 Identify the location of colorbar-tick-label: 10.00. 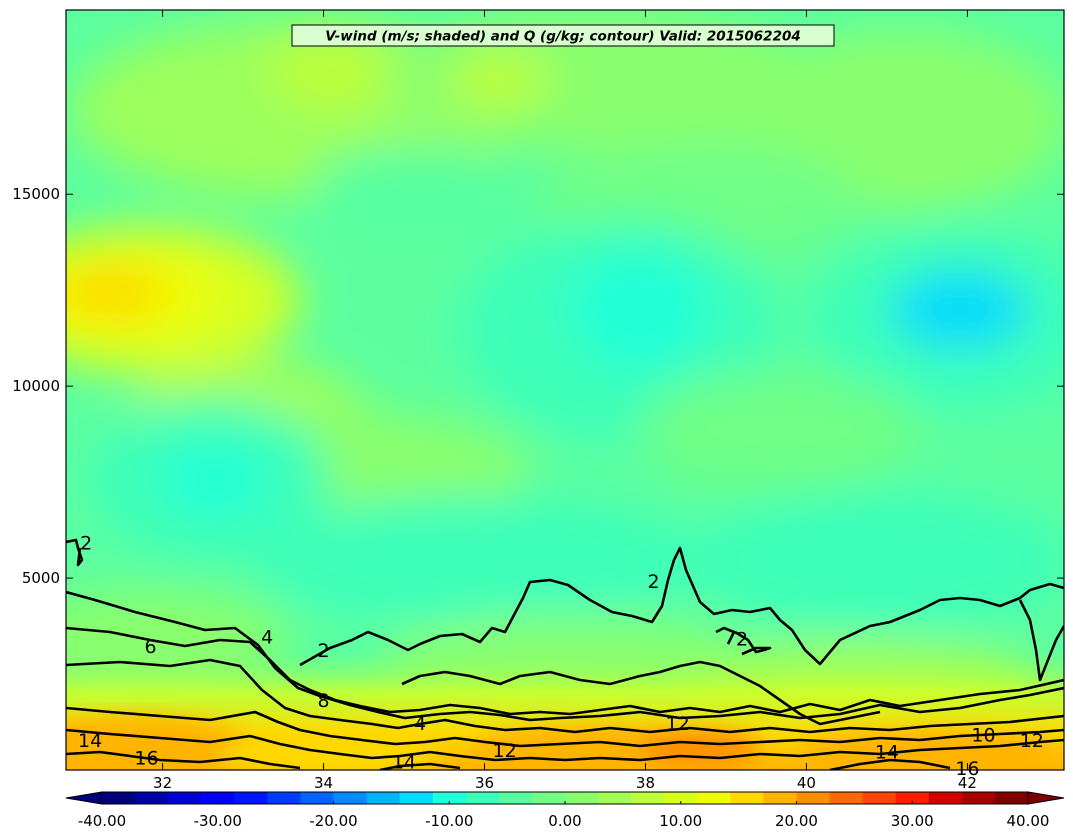
(680, 821).